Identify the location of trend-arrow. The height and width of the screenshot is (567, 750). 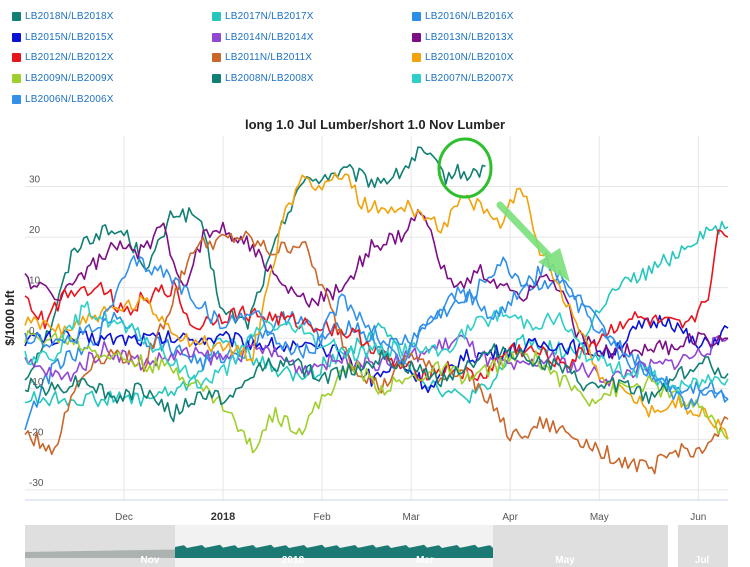
(524, 230).